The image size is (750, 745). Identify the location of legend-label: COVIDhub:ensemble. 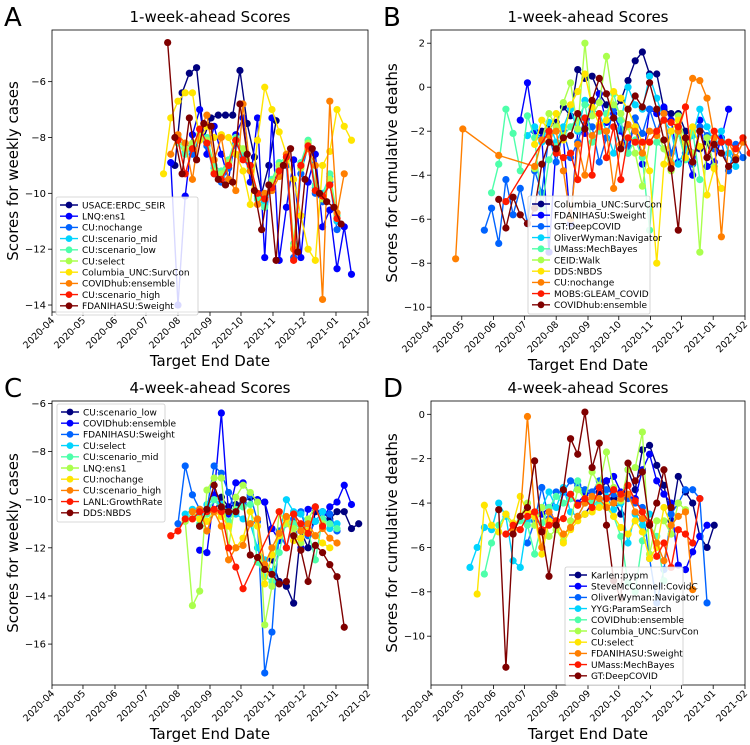
(130, 425).